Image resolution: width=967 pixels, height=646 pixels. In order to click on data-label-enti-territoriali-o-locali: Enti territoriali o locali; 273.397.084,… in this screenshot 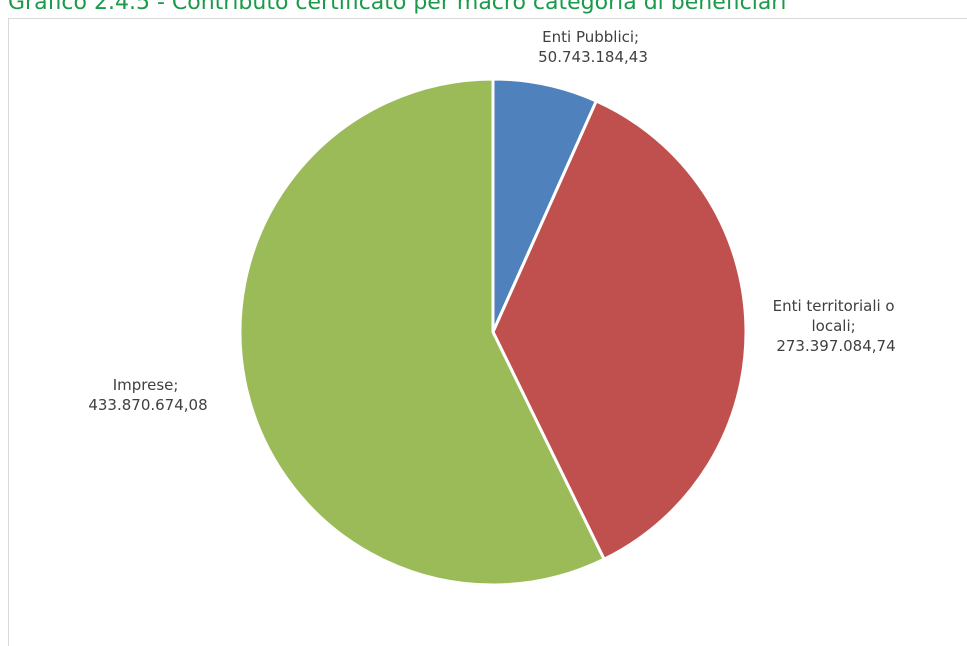, I will do `click(836, 326)`.